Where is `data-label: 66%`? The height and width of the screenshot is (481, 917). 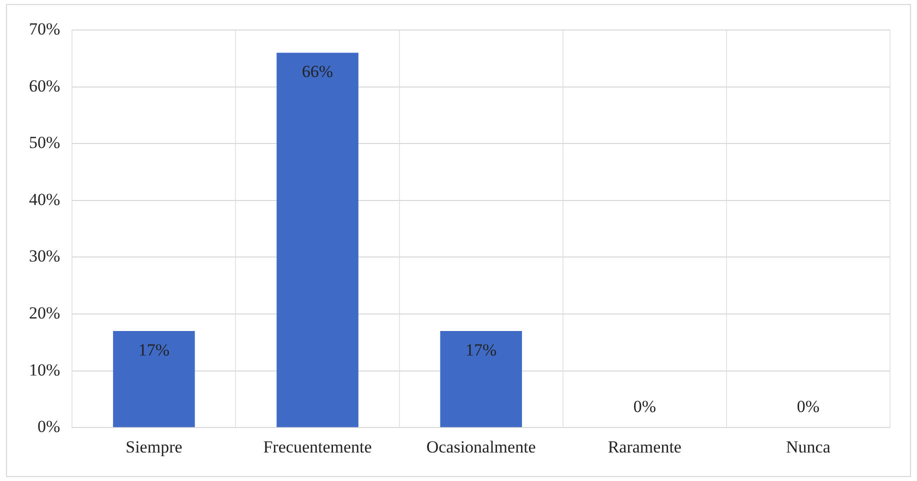 data-label: 66% is located at coordinates (318, 72).